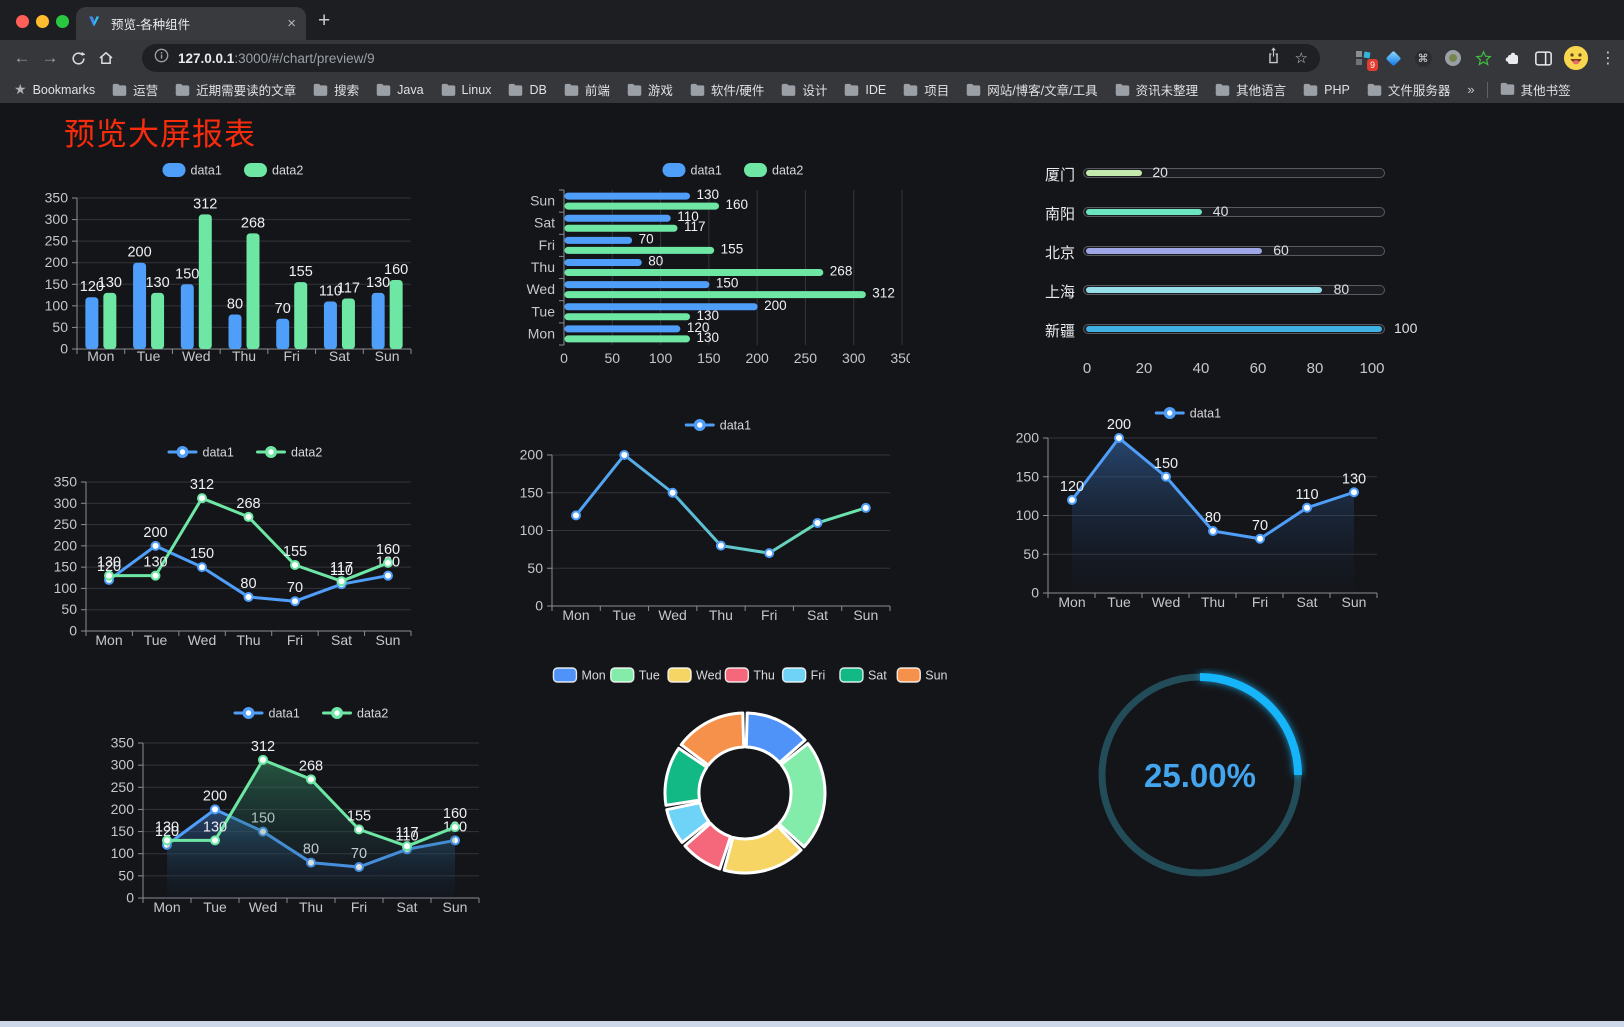 This screenshot has height=1027, width=1624. I want to click on bookmark-item: 网站/博客/文章/工具, so click(1032, 89).